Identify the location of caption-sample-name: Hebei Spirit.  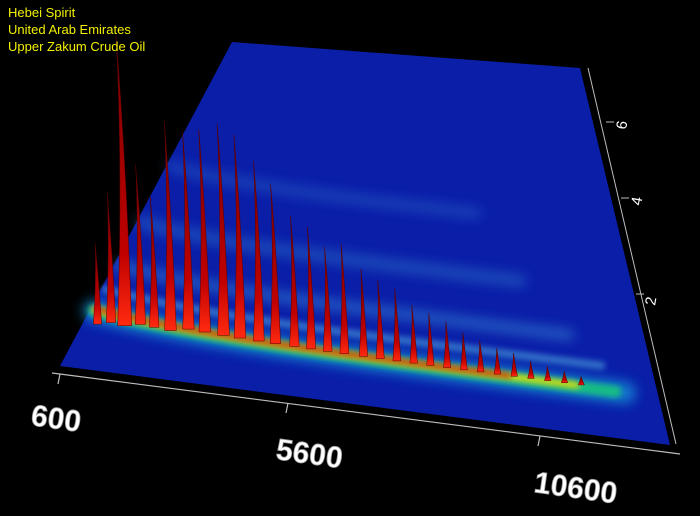
(42, 12).